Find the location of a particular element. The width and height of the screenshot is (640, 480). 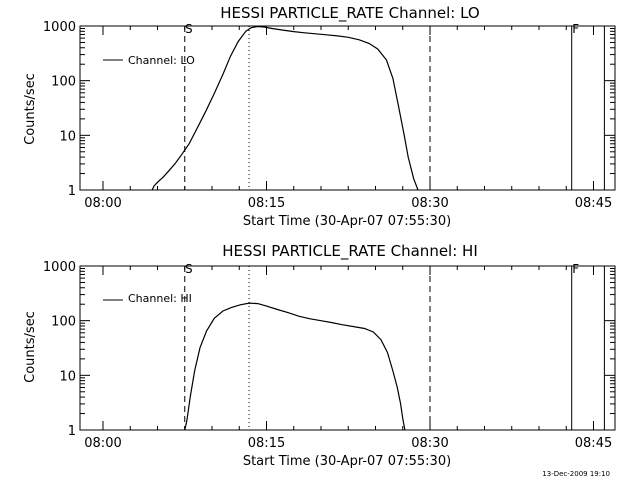

footer-timestamp: 13-Dec-2009 19:10 is located at coordinates (576, 474).